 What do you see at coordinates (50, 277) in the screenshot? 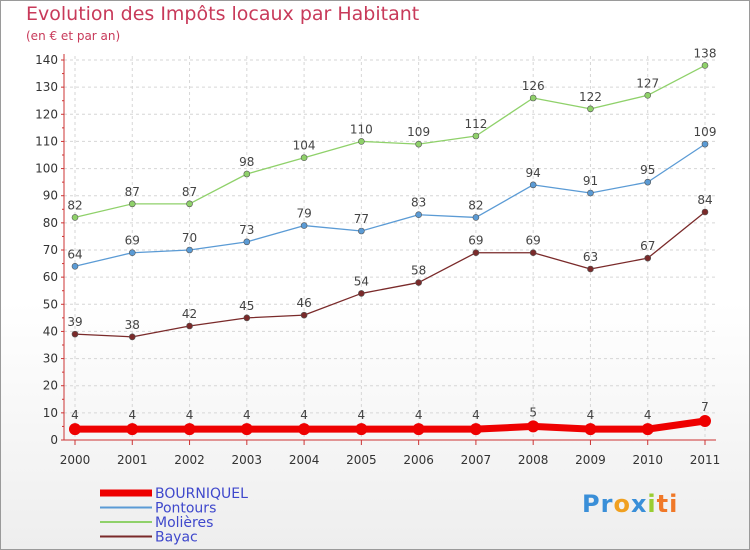
I see `y-tick-label: 60` at bounding box center [50, 277].